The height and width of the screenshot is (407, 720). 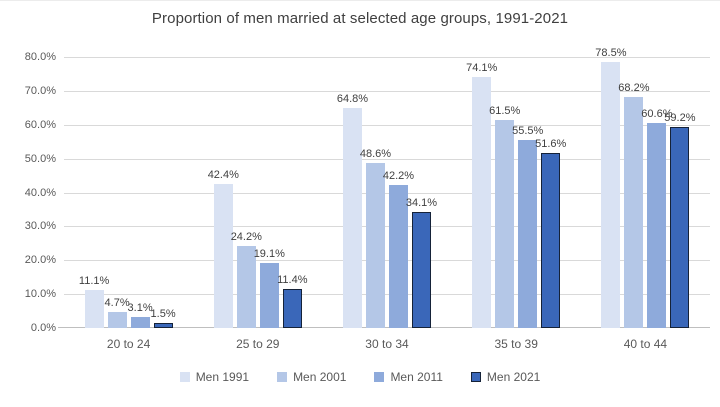 What do you see at coordinates (43, 328) in the screenshot?
I see `y-axis-tick-label: 0.0%` at bounding box center [43, 328].